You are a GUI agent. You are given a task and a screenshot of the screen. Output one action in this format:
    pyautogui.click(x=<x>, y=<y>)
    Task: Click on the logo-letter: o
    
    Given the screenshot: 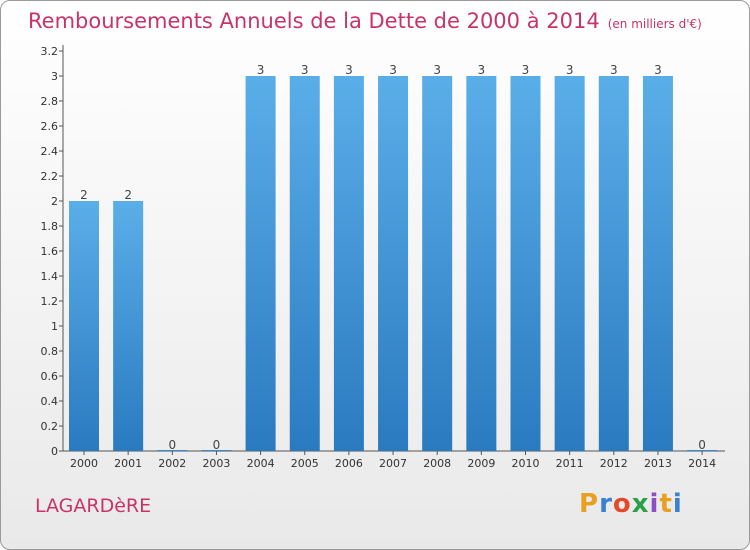 What is the action you would take?
    pyautogui.click(x=622, y=504)
    